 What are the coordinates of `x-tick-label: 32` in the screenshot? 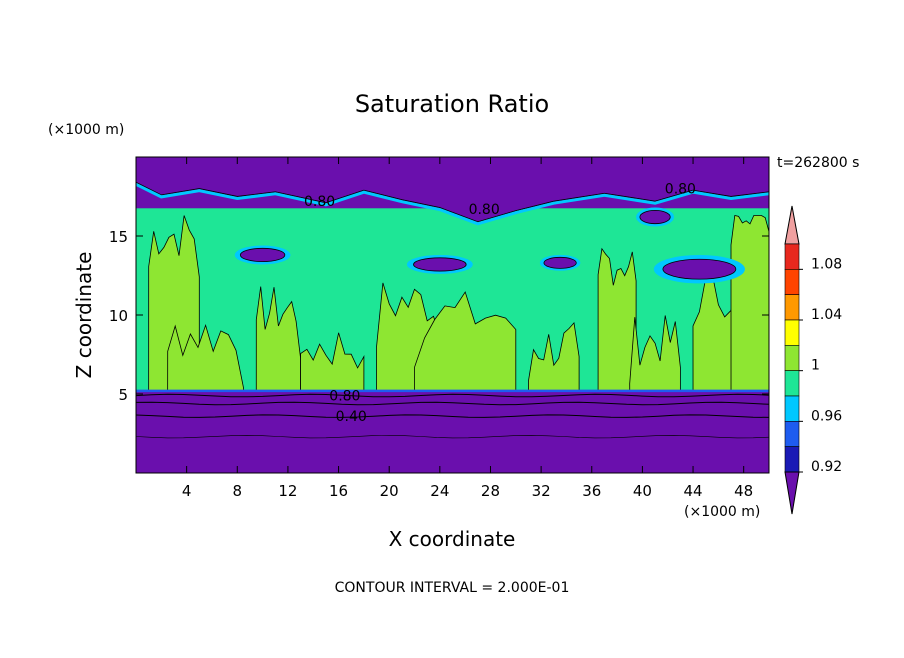 It's located at (541, 491).